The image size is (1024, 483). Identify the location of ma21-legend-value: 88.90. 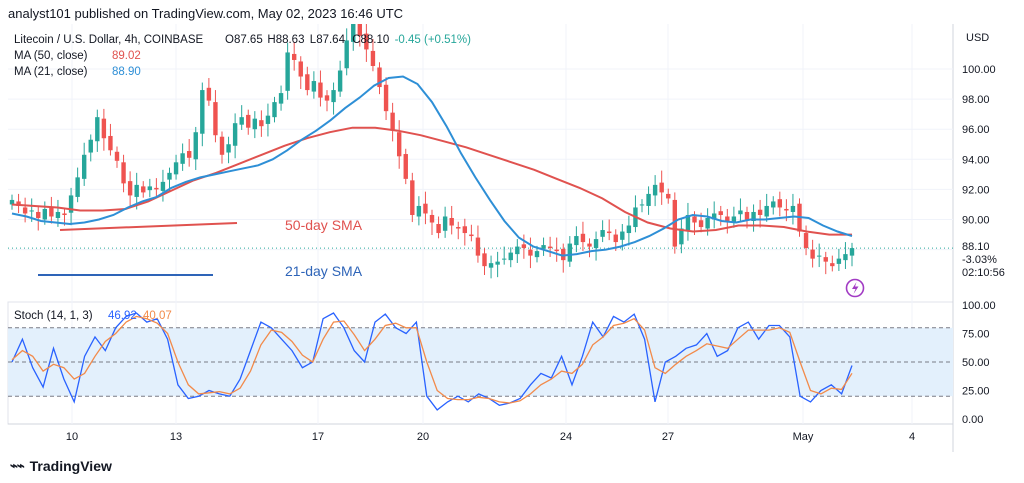
(126, 72).